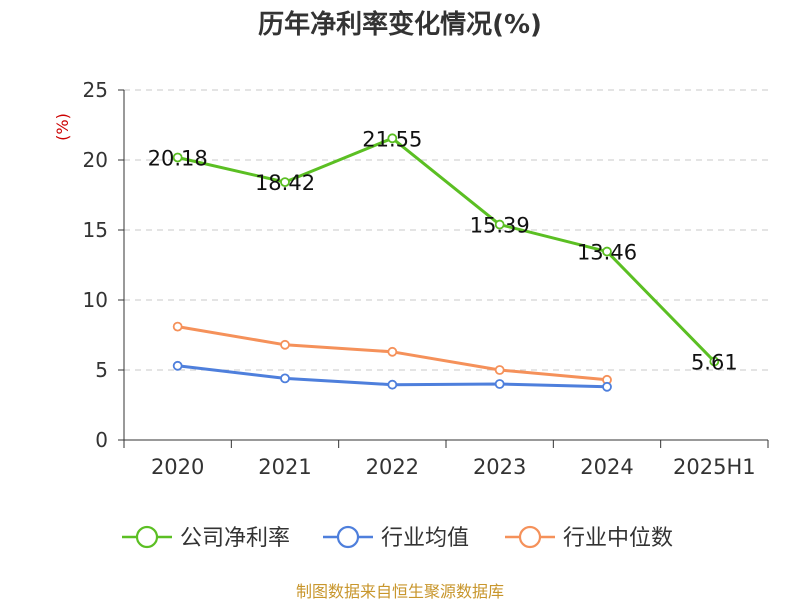 The width and height of the screenshot is (800, 602). Describe the element at coordinates (235, 538) in the screenshot. I see `legend-label: 公司净利率` at that location.